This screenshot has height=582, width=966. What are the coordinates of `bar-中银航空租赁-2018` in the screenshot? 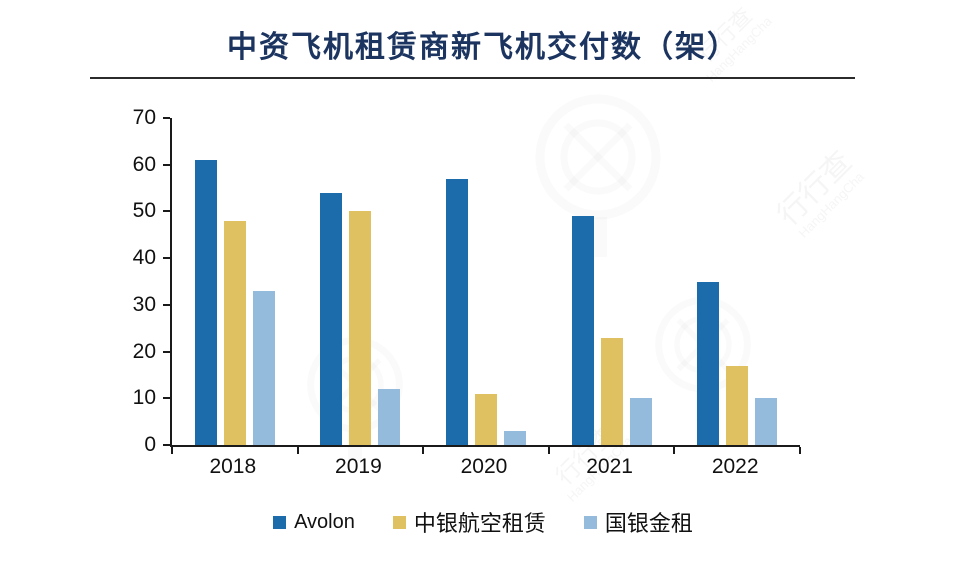 It's located at (234, 332).